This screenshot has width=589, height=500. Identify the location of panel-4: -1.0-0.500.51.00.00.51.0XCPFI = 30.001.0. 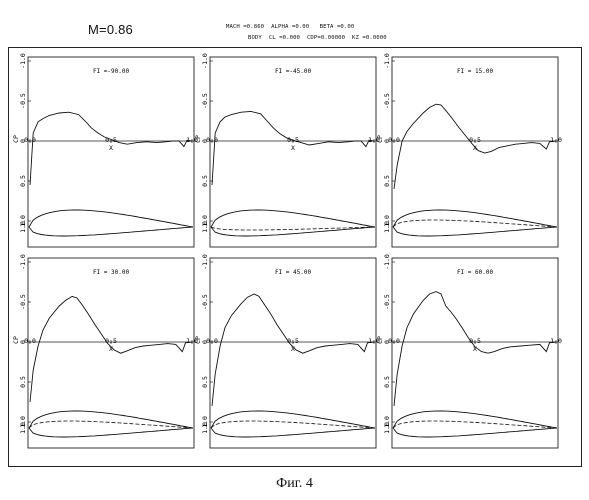
(105, 351).